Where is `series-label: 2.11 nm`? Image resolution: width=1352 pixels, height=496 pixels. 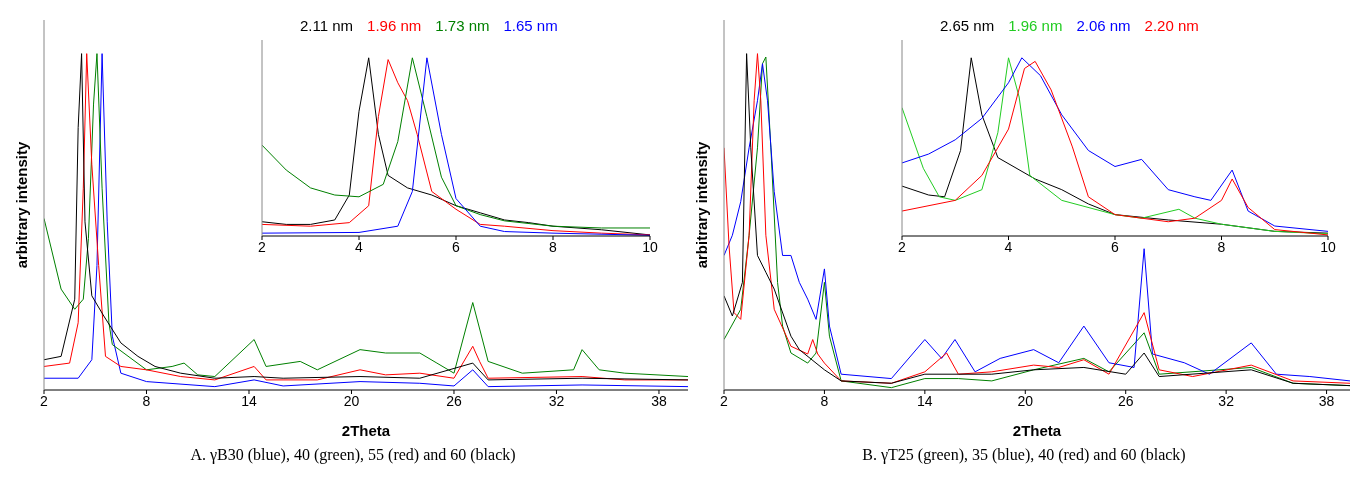 series-label: 2.11 nm is located at coordinates (327, 25).